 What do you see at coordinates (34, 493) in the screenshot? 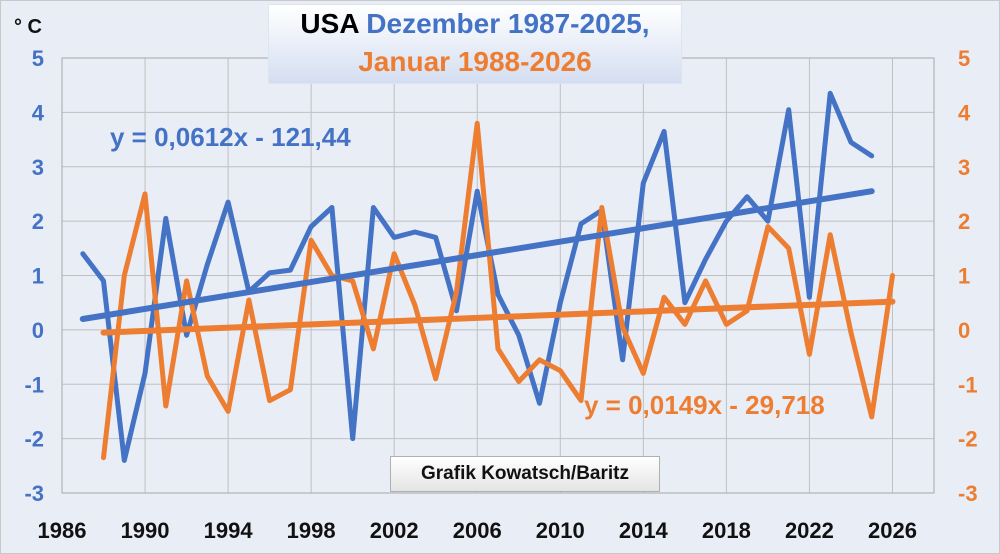
I see `y-tick-left: -3` at bounding box center [34, 493].